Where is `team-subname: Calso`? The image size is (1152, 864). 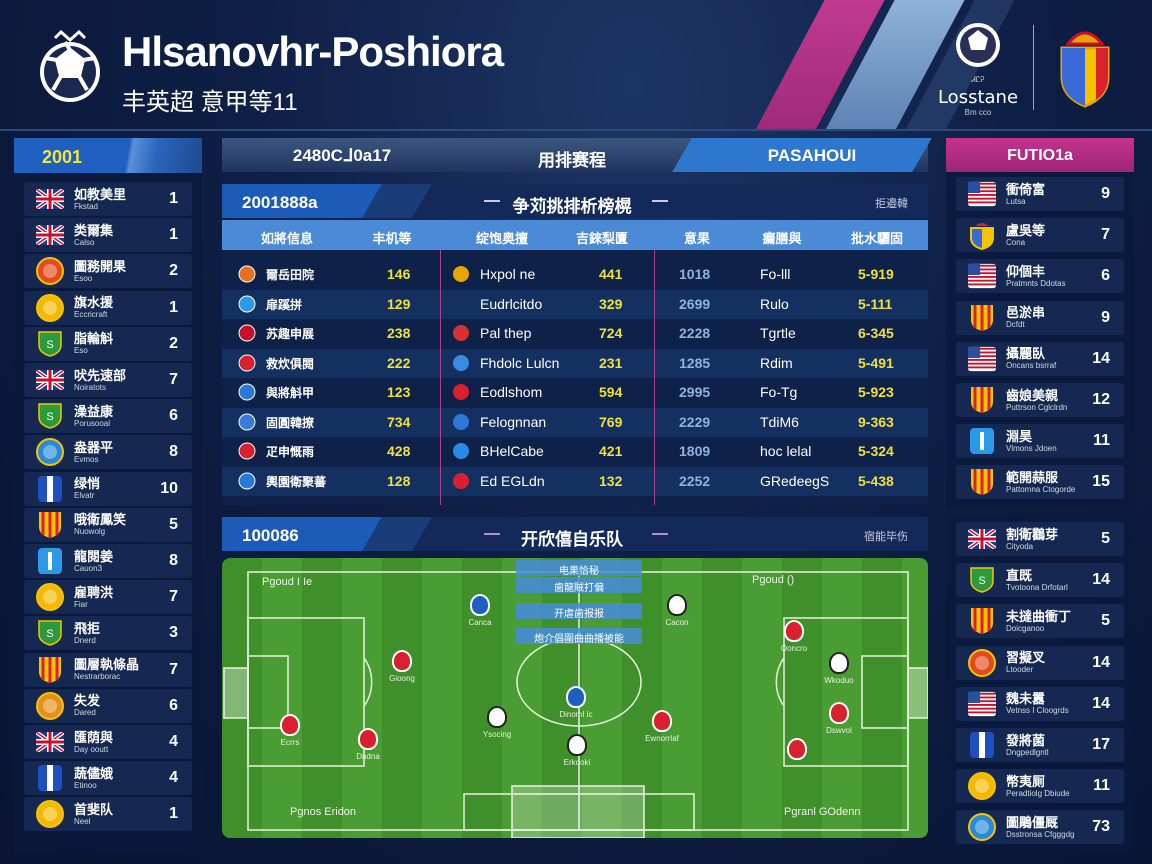
team-subname: Calso is located at coordinates (84, 242).